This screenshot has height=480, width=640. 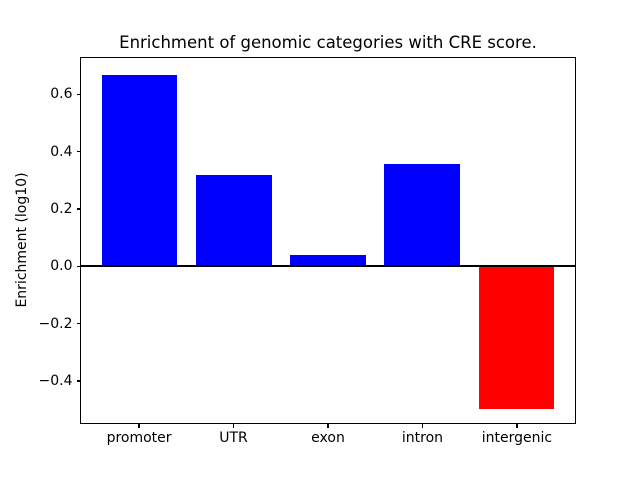 I want to click on bar-UTR, so click(x=234, y=220).